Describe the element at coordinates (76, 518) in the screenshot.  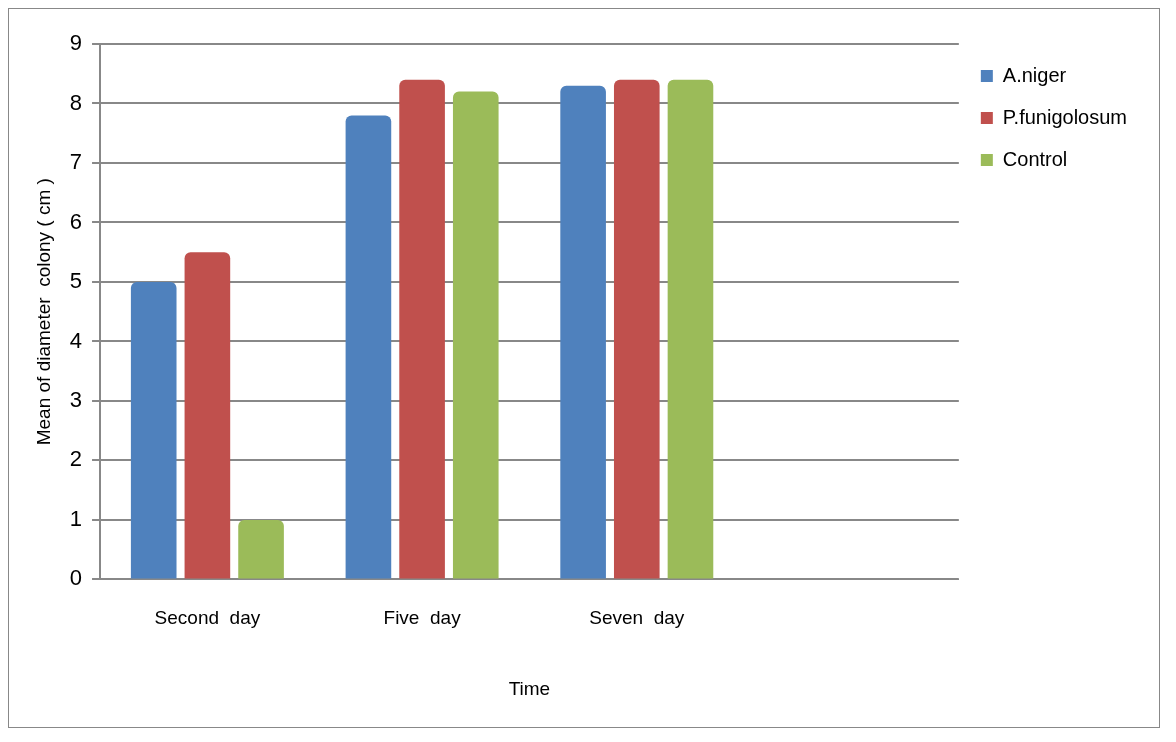
I see `y-tick-label: 1` at that location.